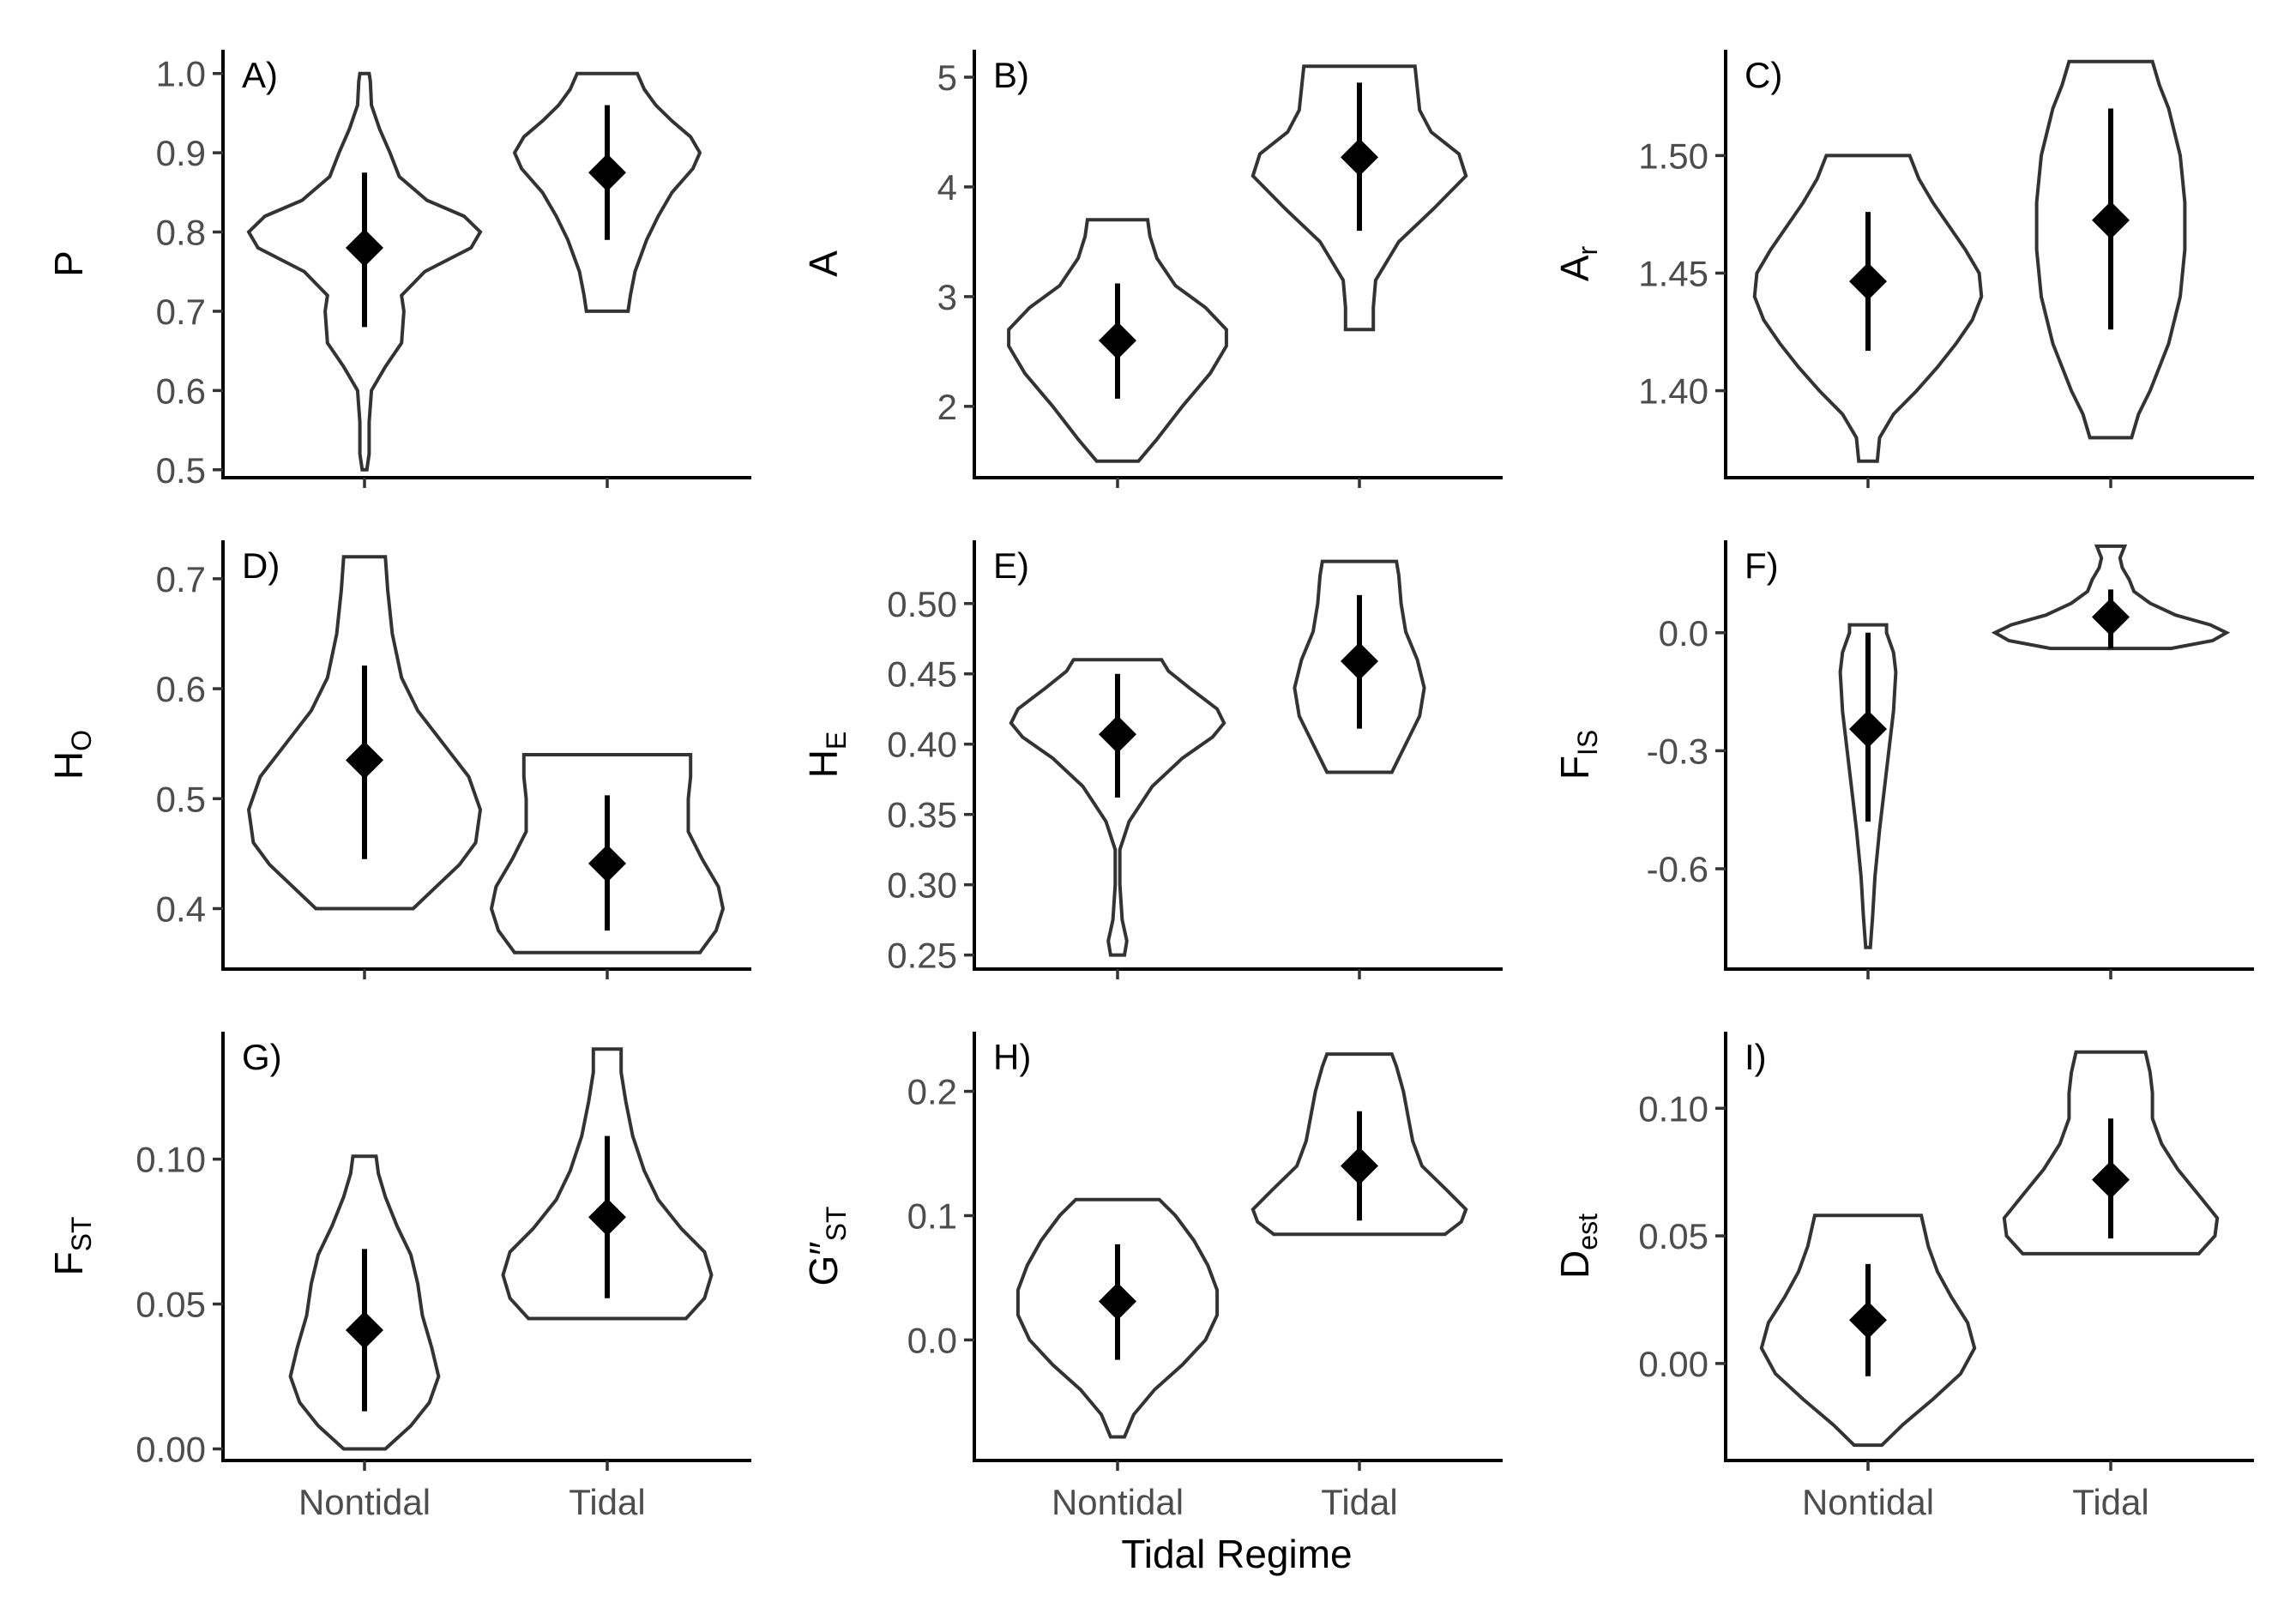  What do you see at coordinates (1903, 269) in the screenshot?
I see `panel-c: 1.40 1.45 1.50 C) Ar` at bounding box center [1903, 269].